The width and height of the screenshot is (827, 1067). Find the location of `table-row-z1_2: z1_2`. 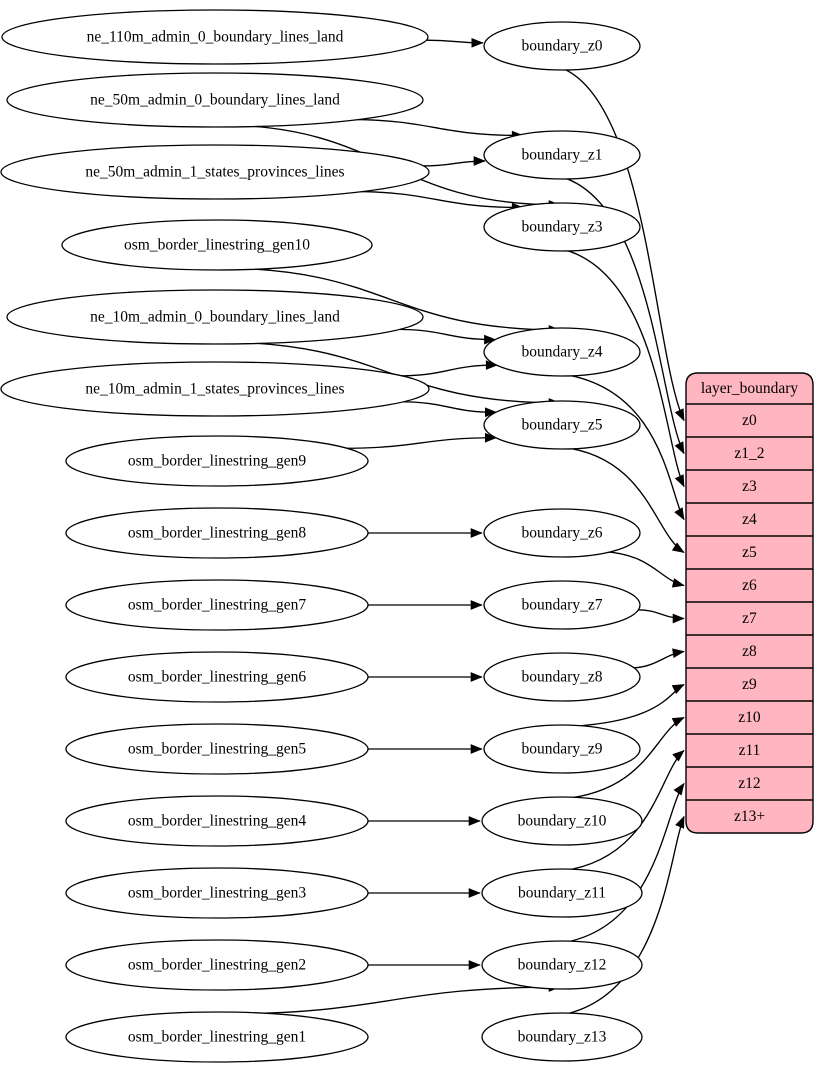

table-row-z1_2: z1_2 is located at coordinates (749, 453).